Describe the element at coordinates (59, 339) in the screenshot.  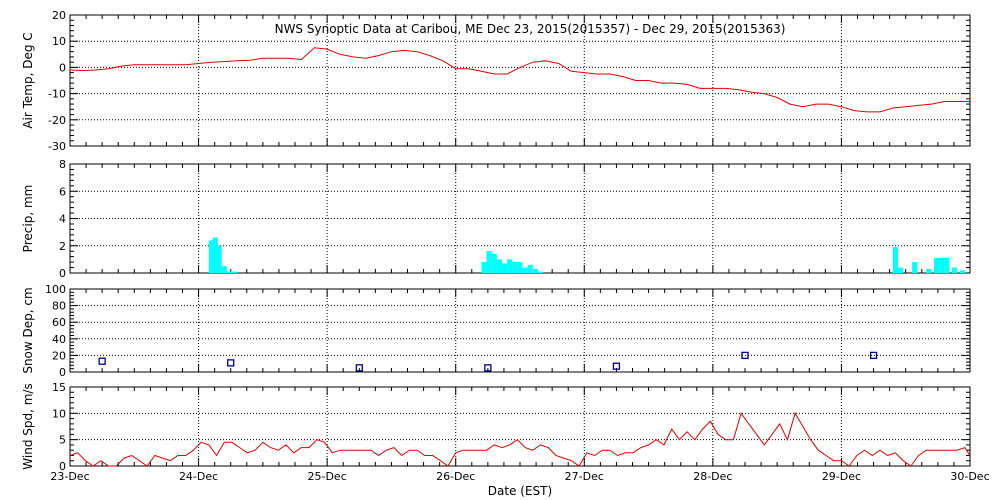
I see `snow-depth-ytick-label: 40` at that location.